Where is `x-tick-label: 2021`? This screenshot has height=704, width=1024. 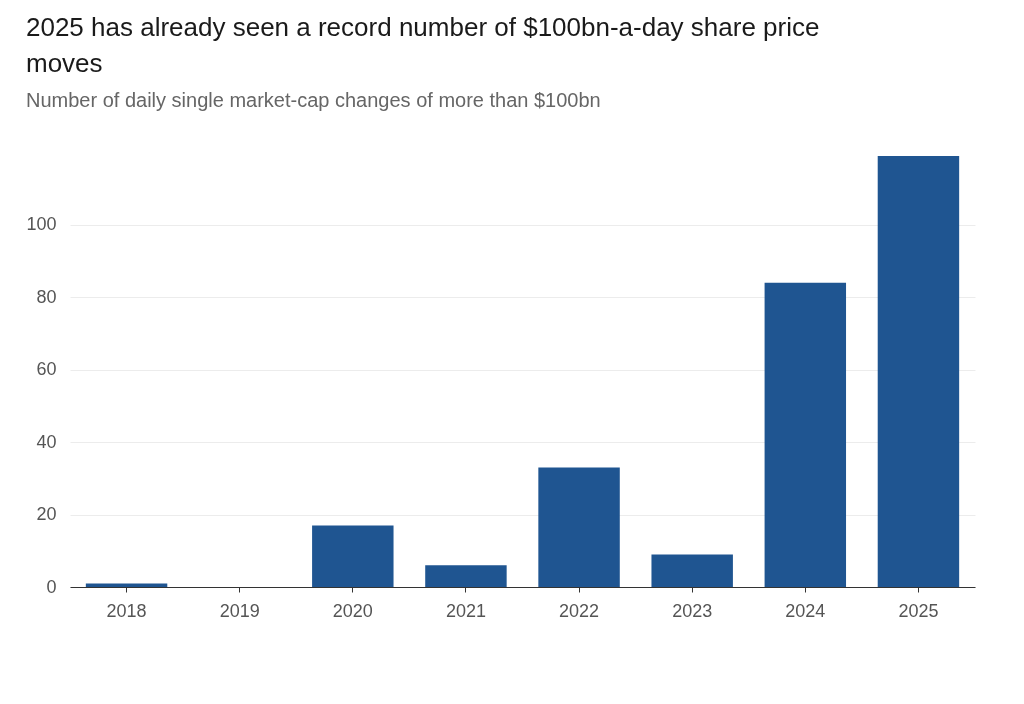 x-tick-label: 2021 is located at coordinates (465, 610).